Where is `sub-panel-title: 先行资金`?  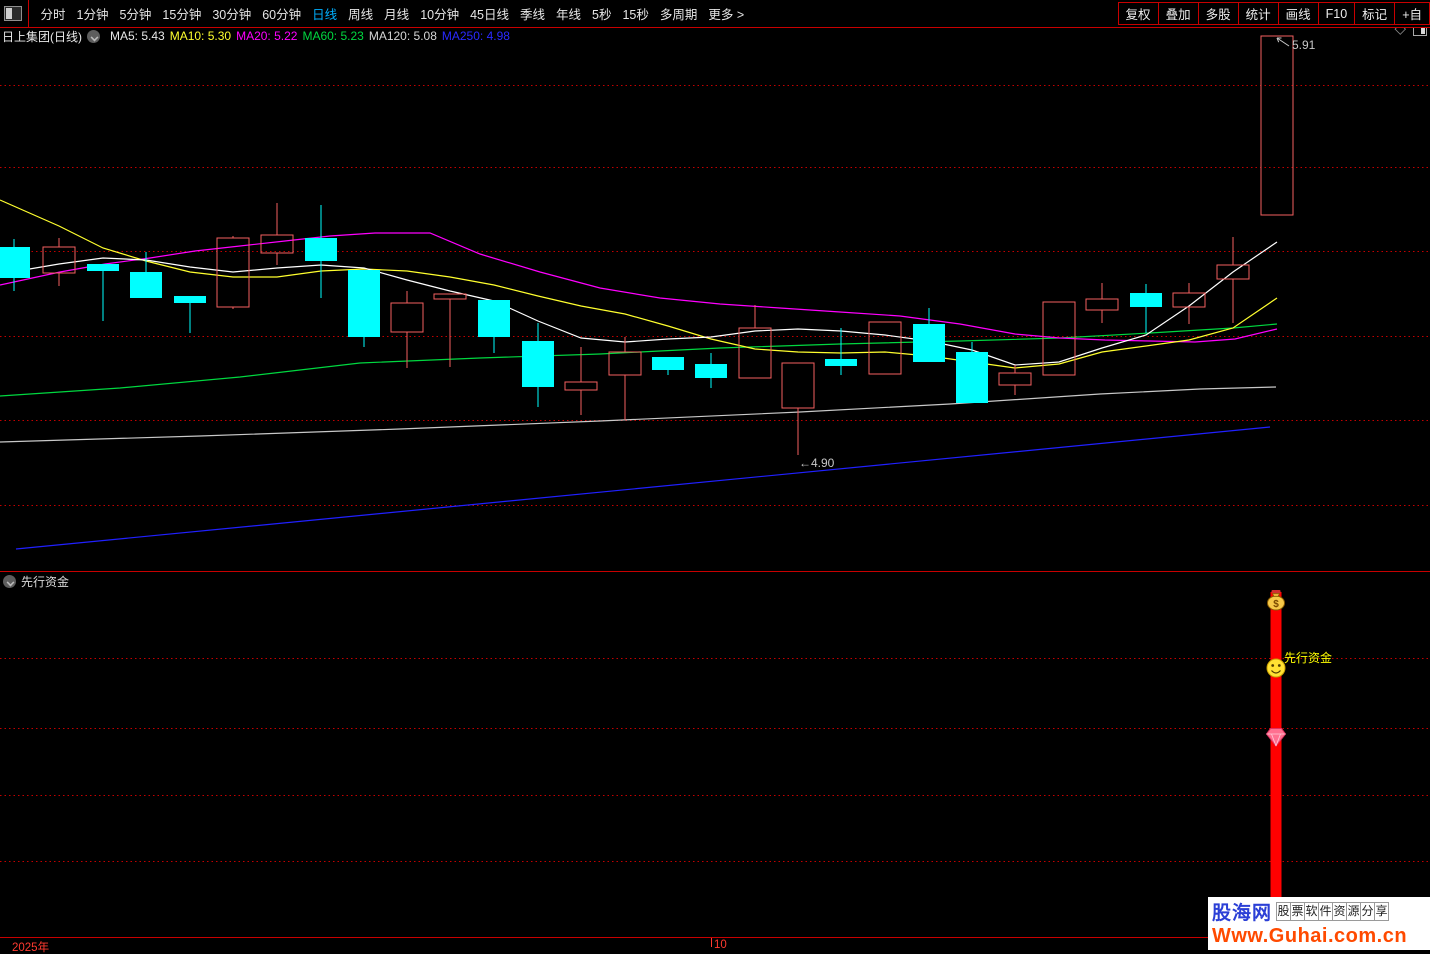 sub-panel-title: 先行资金 is located at coordinates (45, 582).